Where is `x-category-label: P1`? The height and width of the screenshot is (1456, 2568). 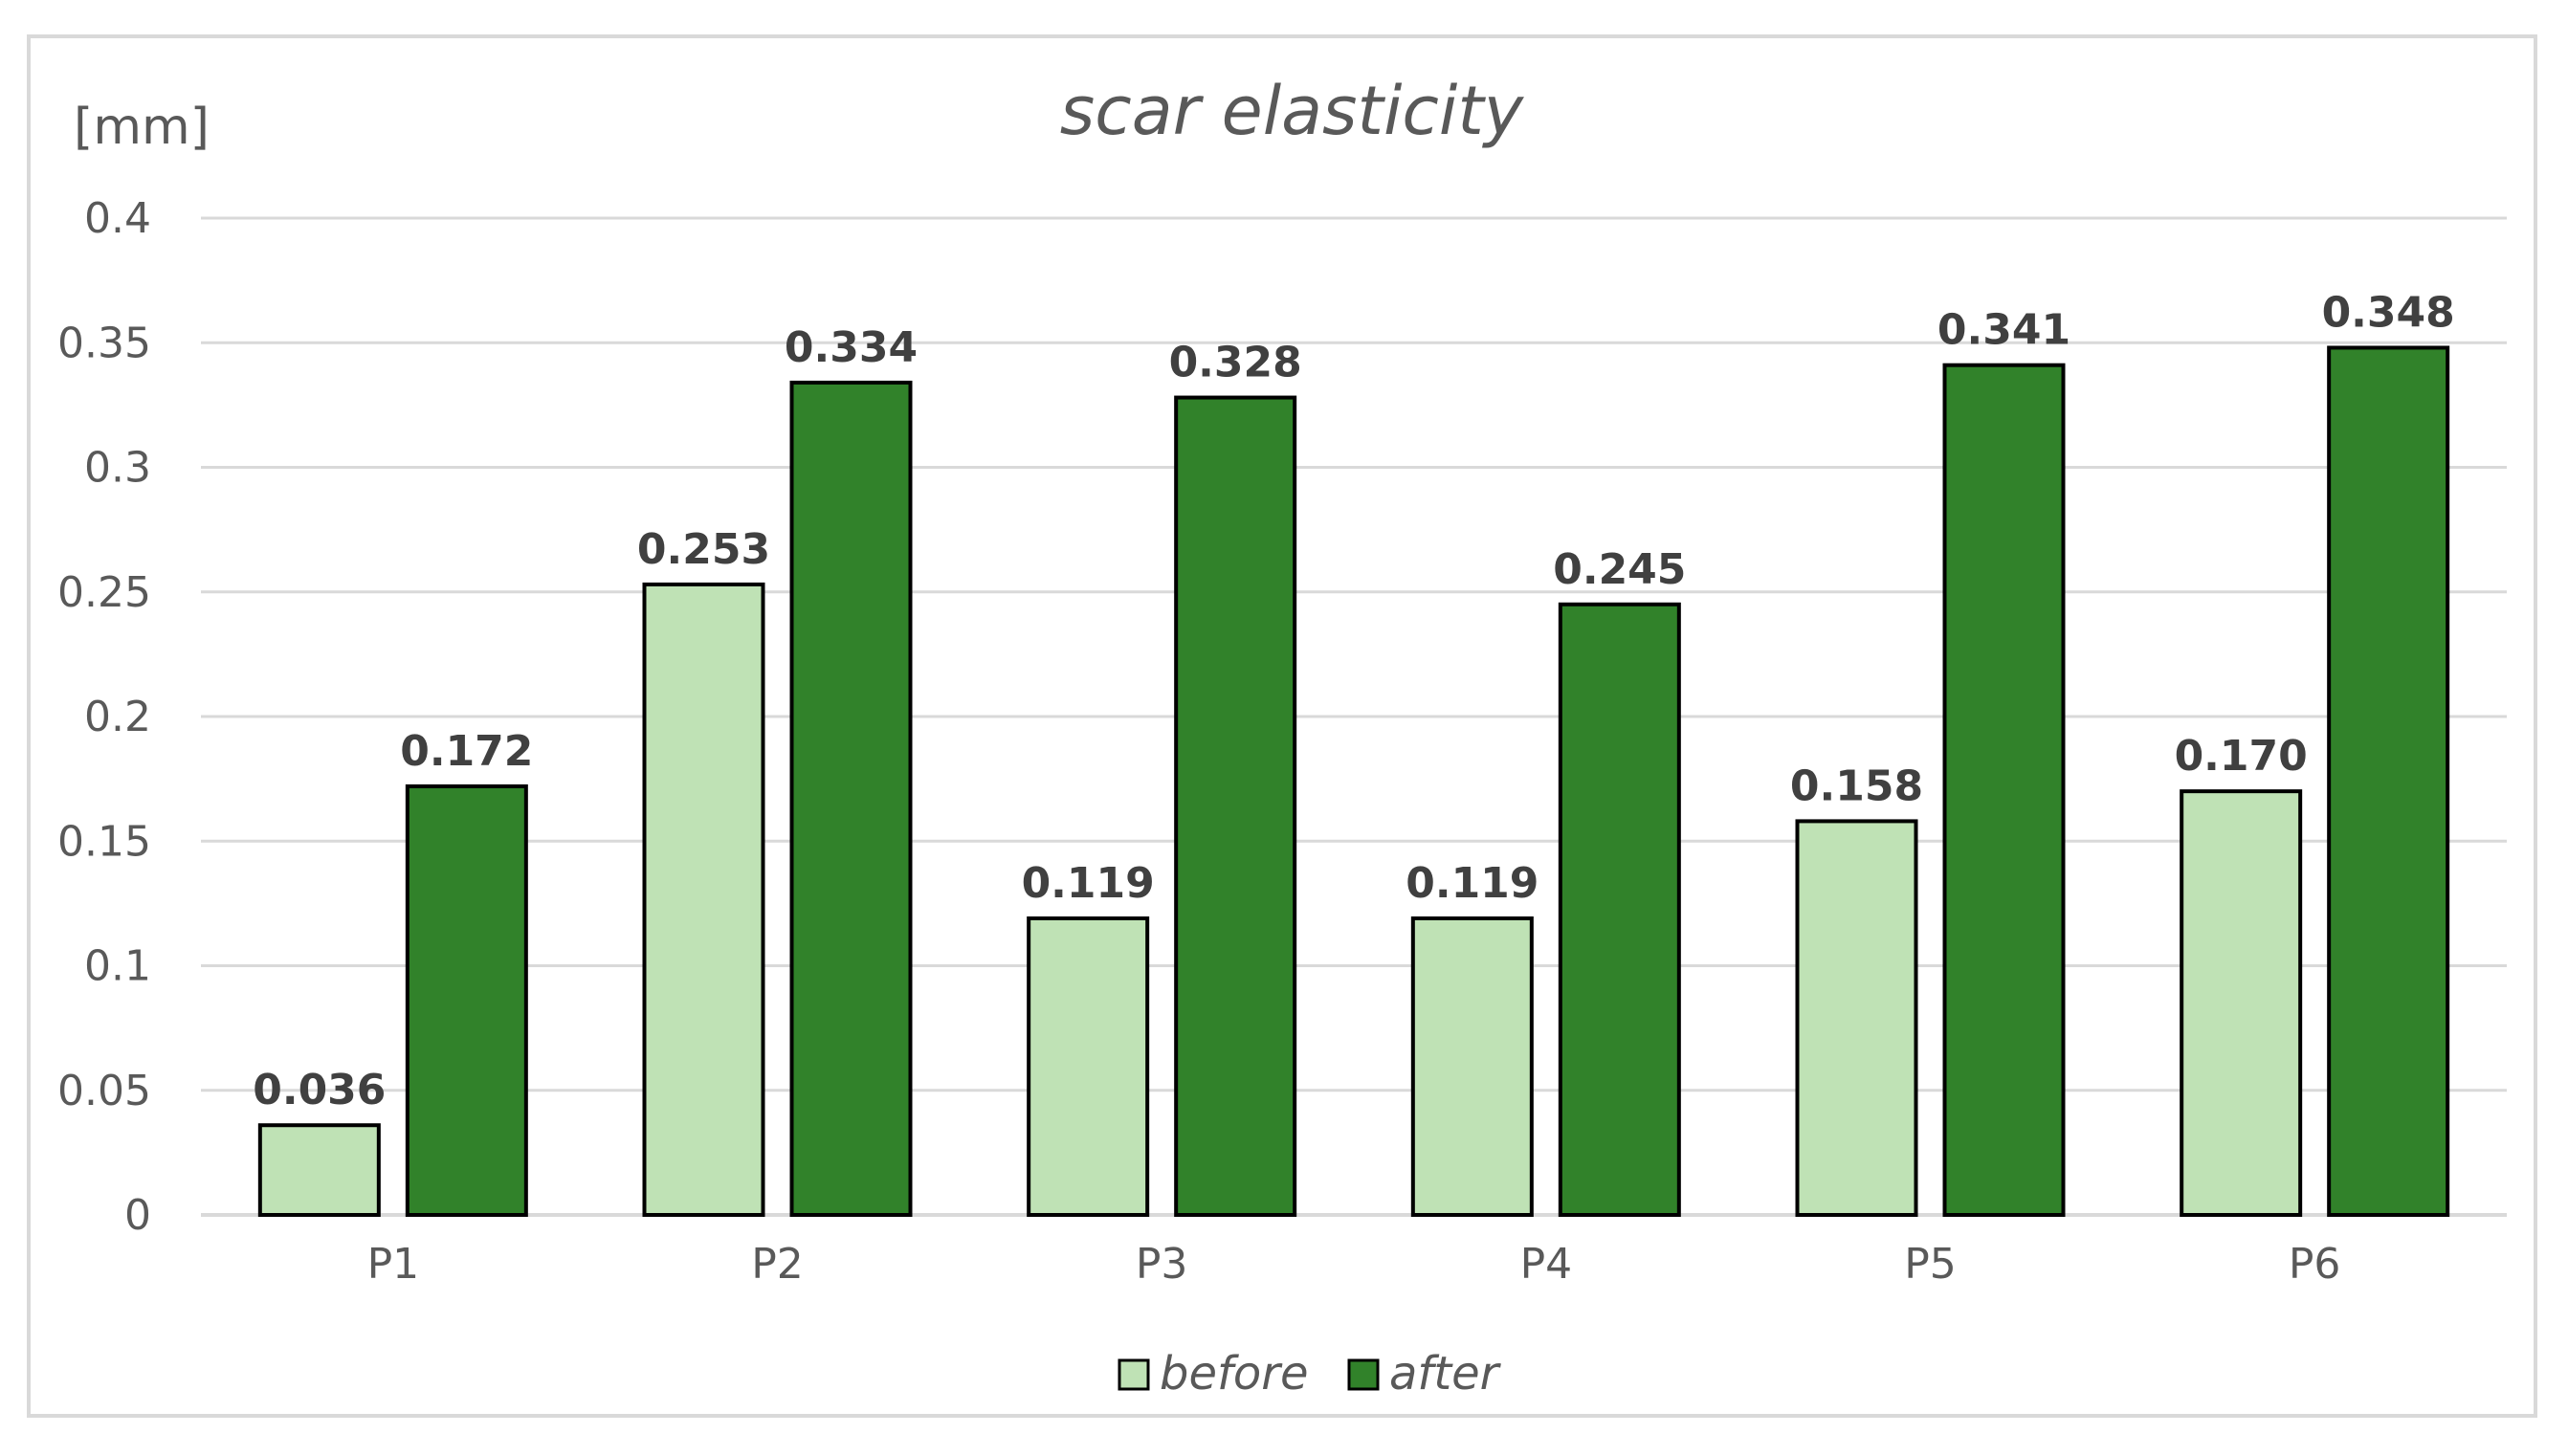 x-category-label: P1 is located at coordinates (393, 1265).